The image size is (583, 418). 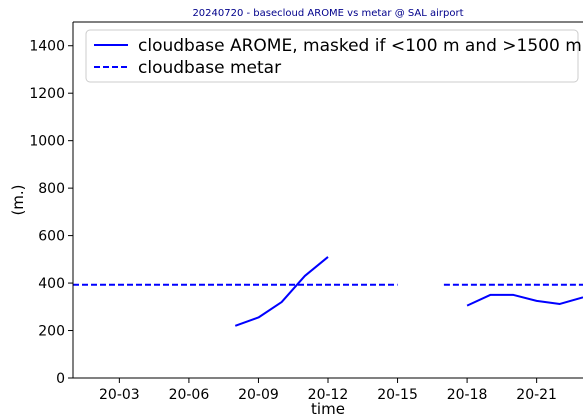 I want to click on y-tick-label: 400, so click(x=51, y=284).